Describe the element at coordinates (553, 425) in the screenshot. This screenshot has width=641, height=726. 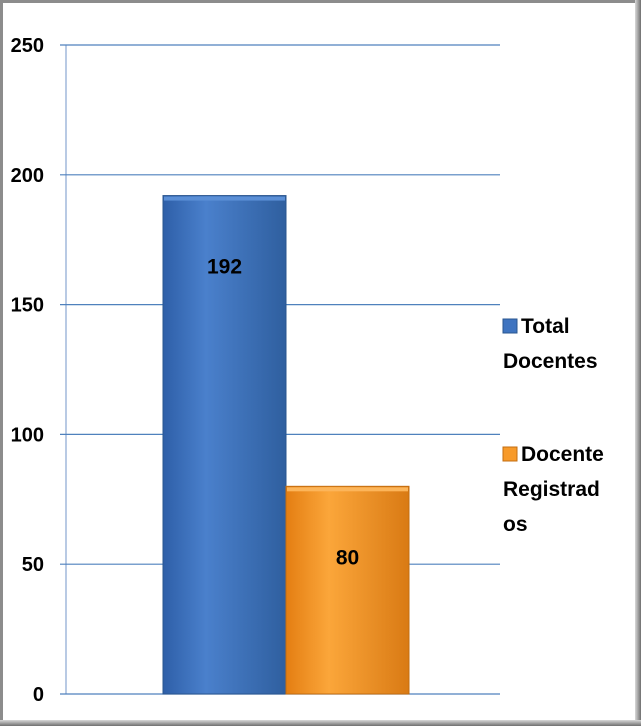
I see `legend: Total Docentes Docente Registrad os` at that location.